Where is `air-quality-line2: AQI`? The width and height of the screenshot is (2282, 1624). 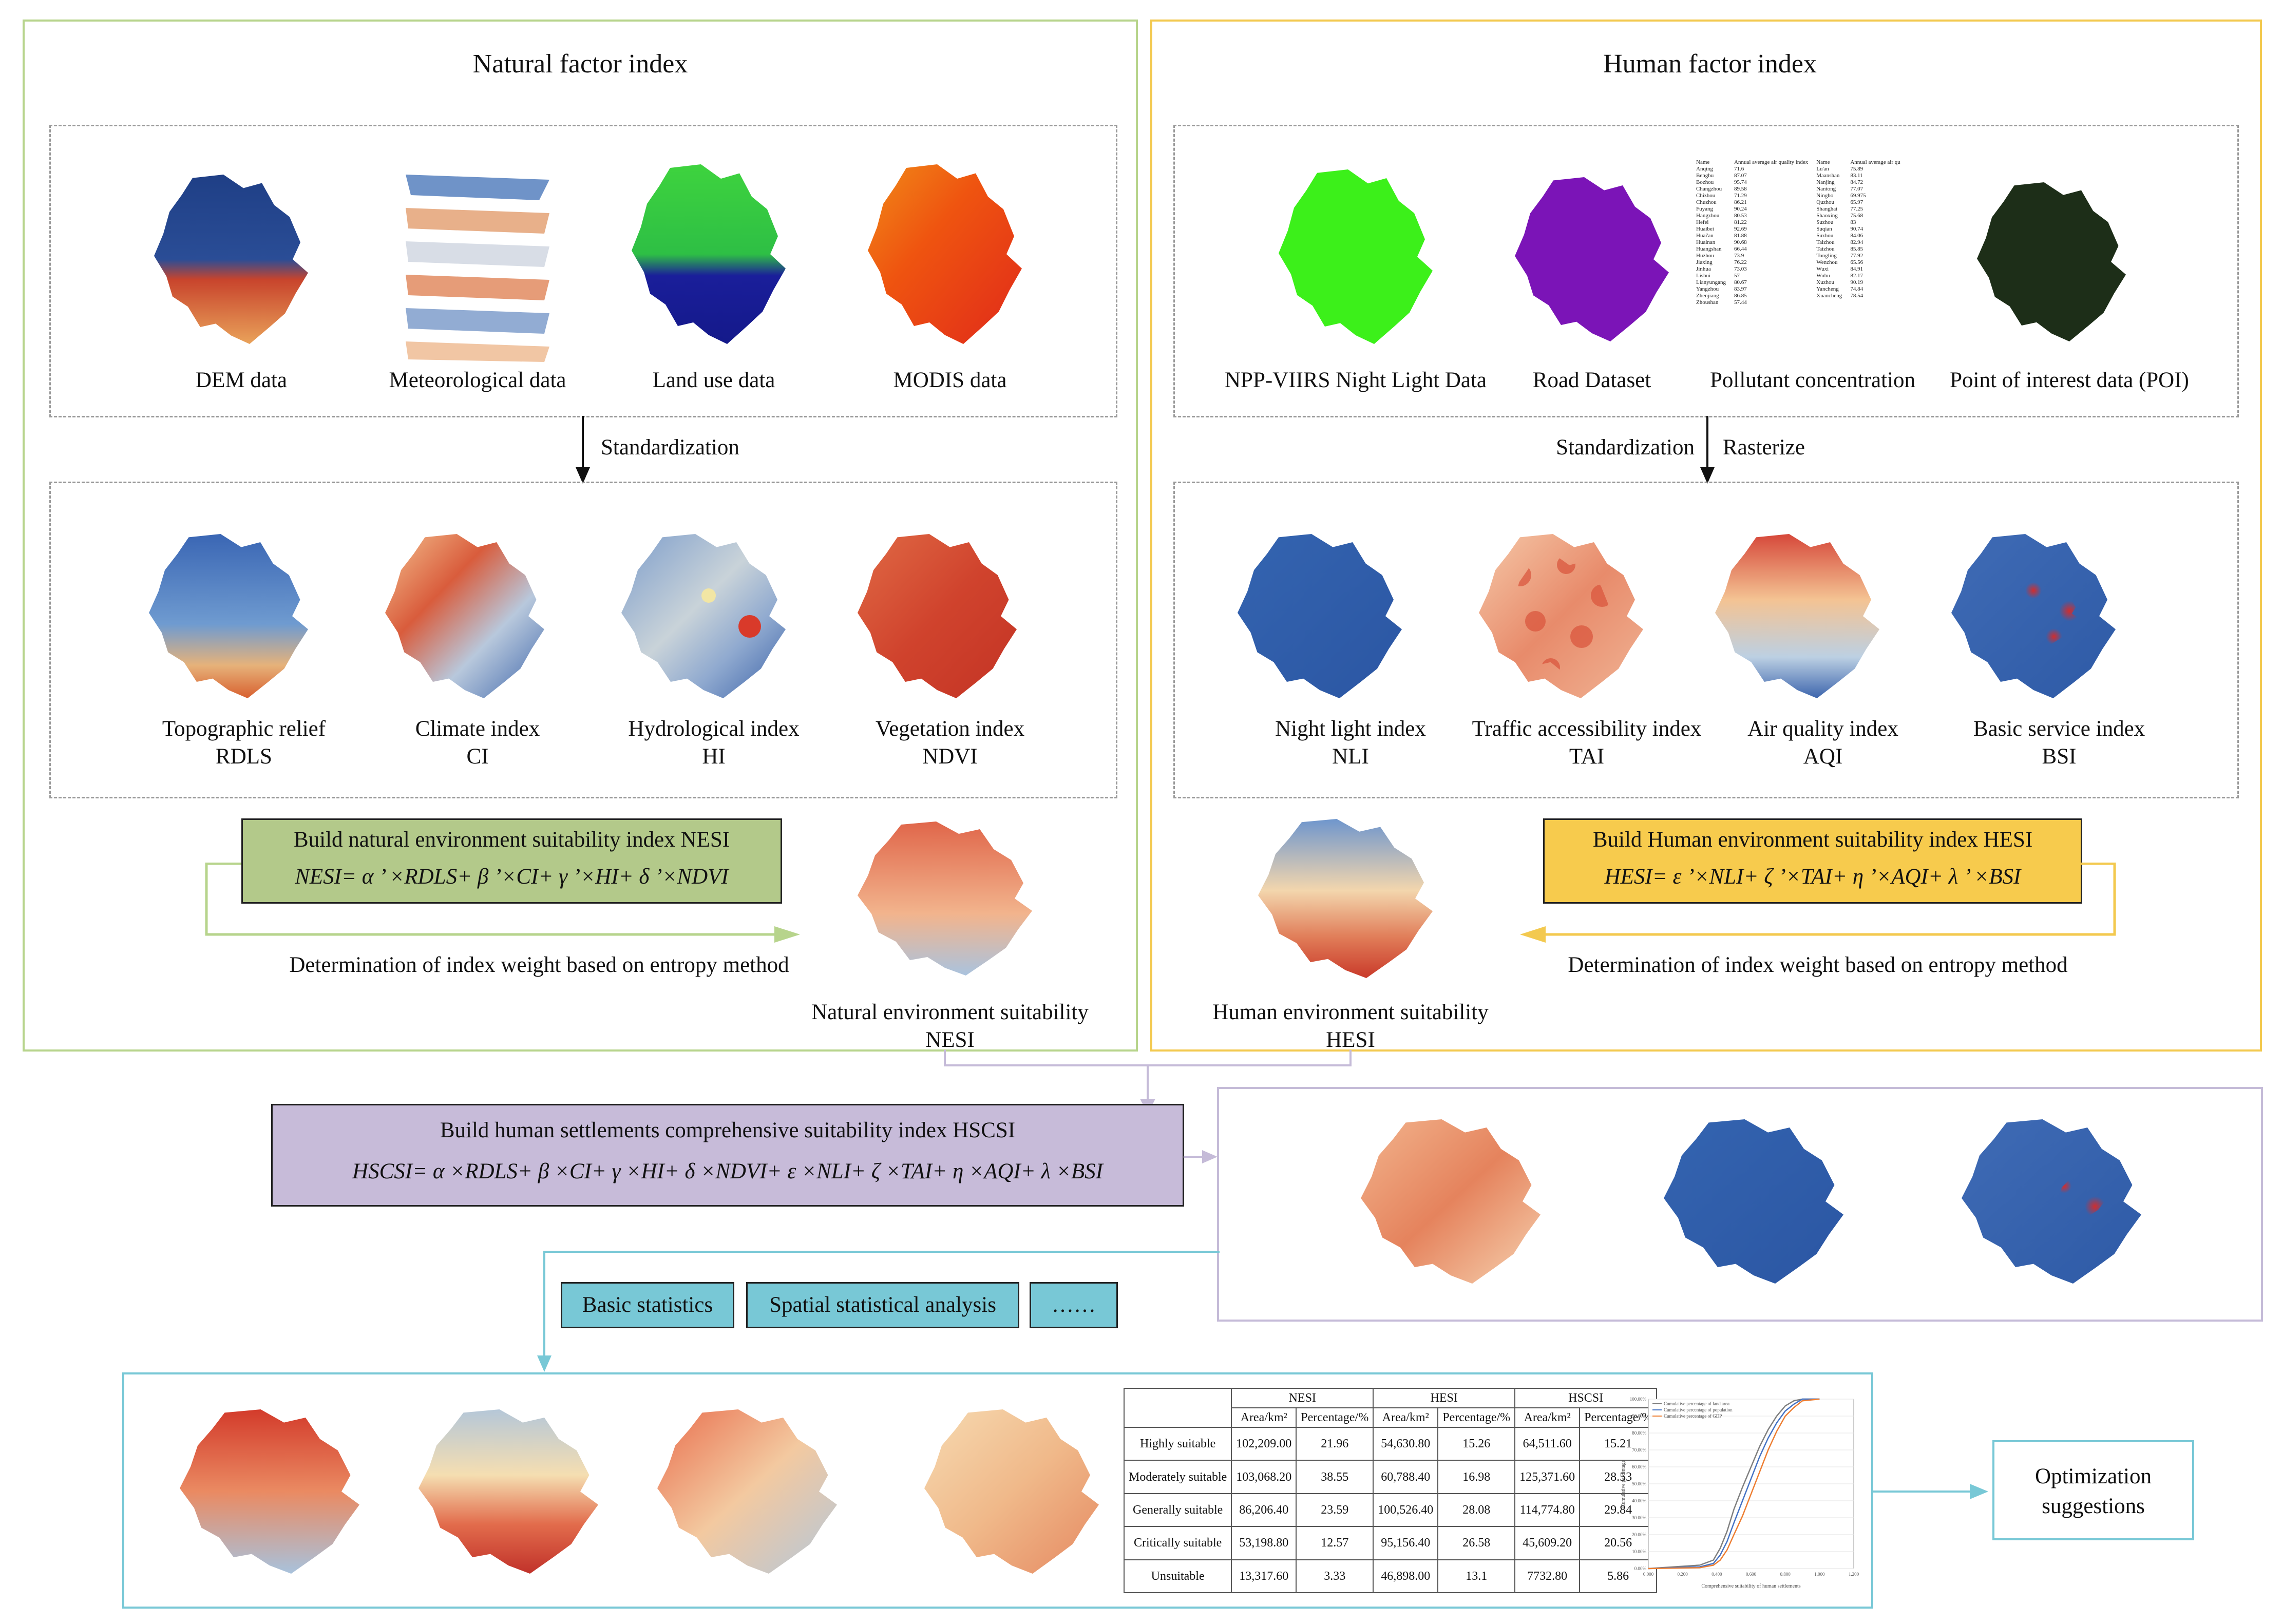
air-quality-line2: AQI is located at coordinates (1823, 756).